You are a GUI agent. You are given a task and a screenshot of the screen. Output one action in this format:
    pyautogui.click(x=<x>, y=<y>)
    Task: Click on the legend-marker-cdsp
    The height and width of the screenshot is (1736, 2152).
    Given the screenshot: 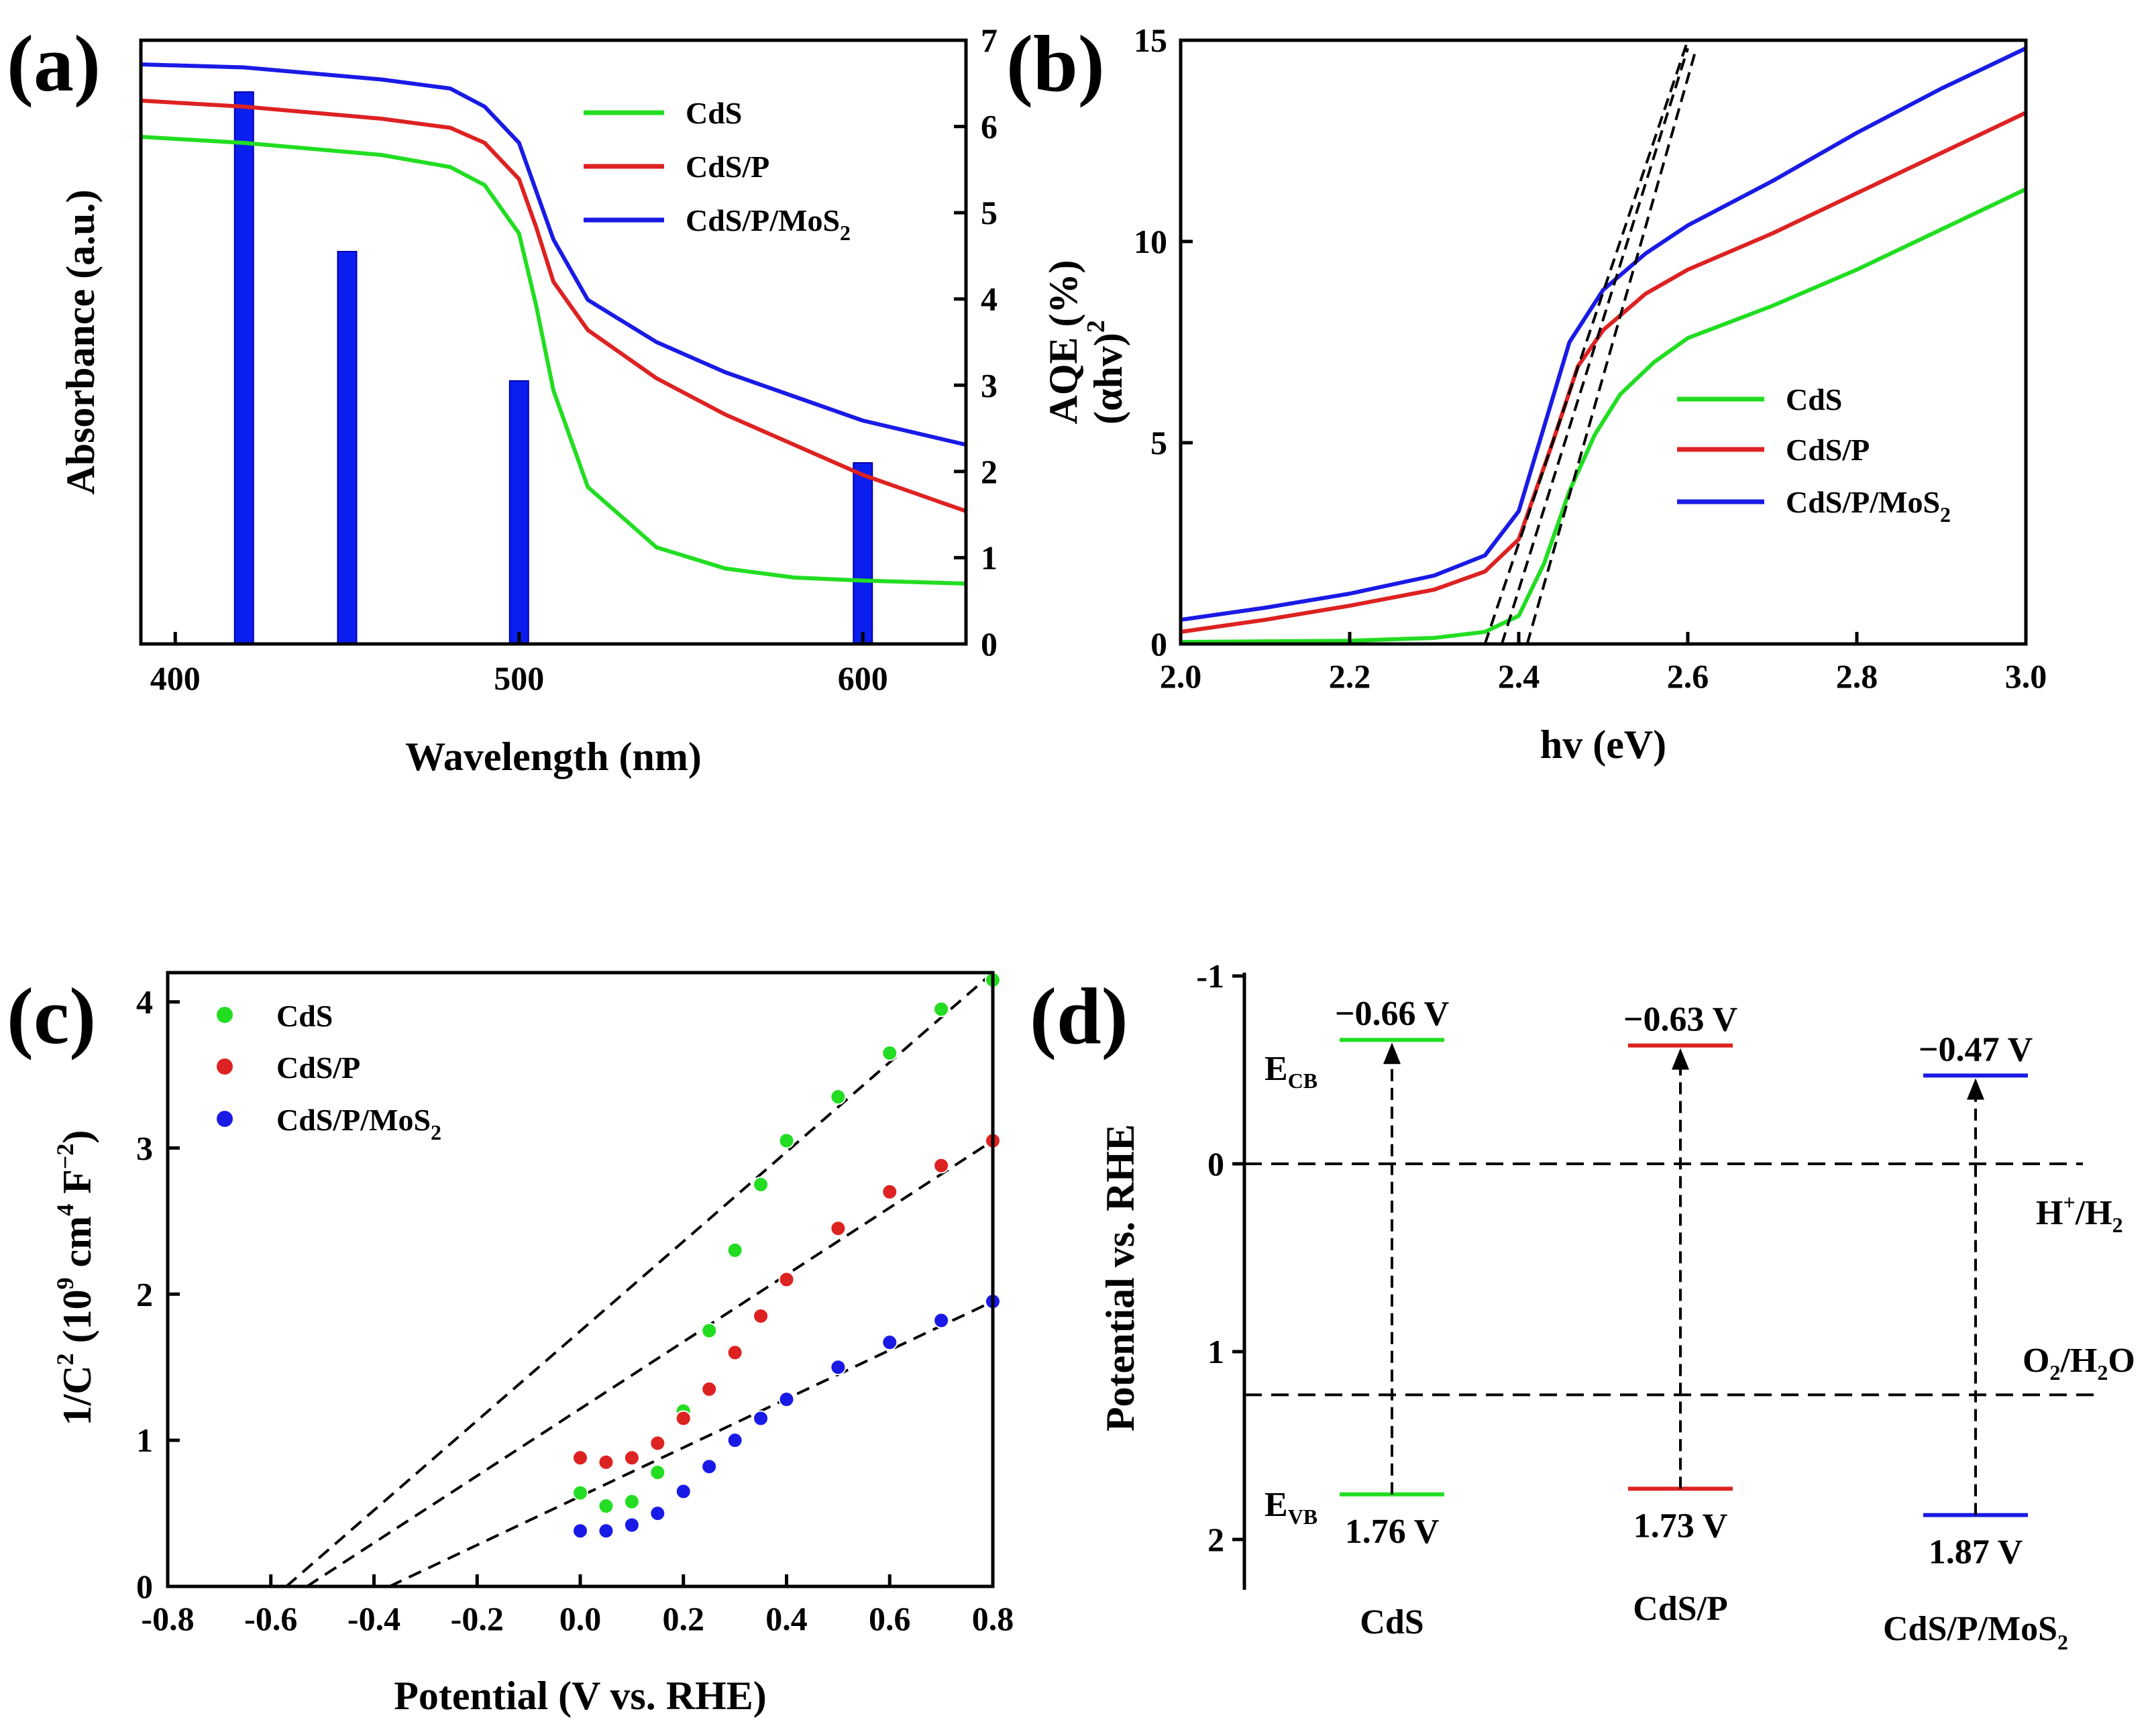 What is the action you would take?
    pyautogui.click(x=225, y=1067)
    